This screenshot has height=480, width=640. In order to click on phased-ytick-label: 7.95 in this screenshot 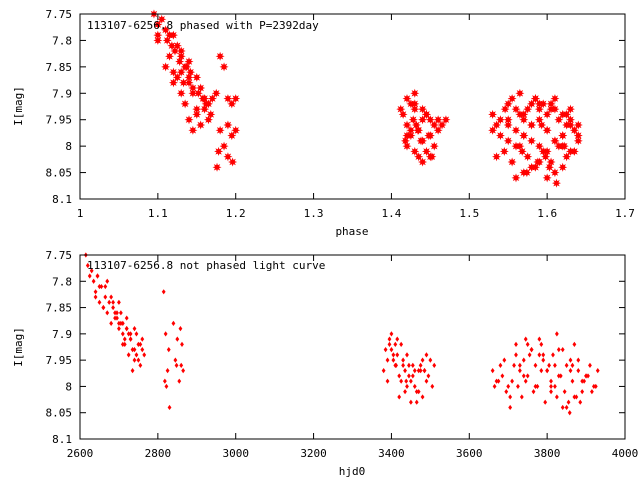, I will do `click(59, 120)`.